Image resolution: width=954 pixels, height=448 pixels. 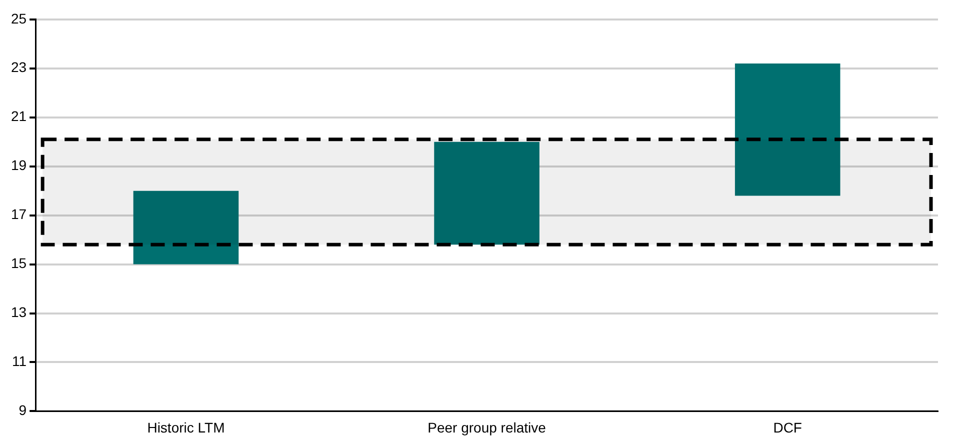 What do you see at coordinates (18, 67) in the screenshot?
I see `y-tick-label: 23` at bounding box center [18, 67].